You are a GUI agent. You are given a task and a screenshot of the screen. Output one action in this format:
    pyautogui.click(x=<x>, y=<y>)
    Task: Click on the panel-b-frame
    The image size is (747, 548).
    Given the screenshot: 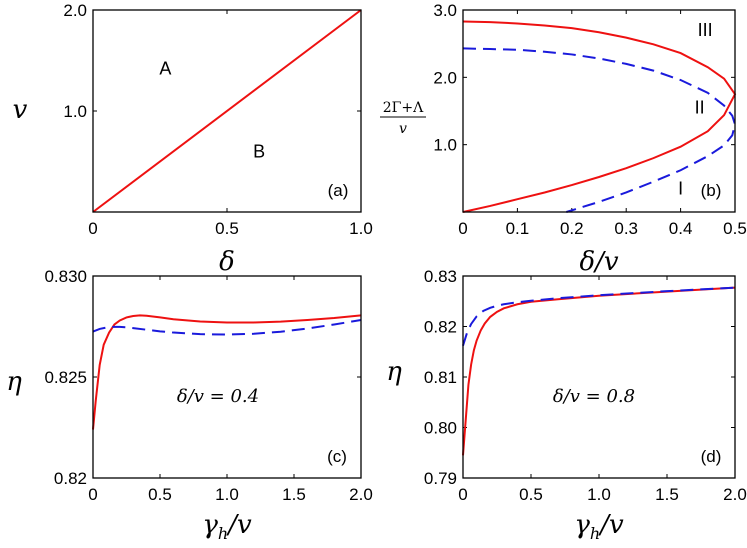 What is the action you would take?
    pyautogui.click(x=599, y=111)
    